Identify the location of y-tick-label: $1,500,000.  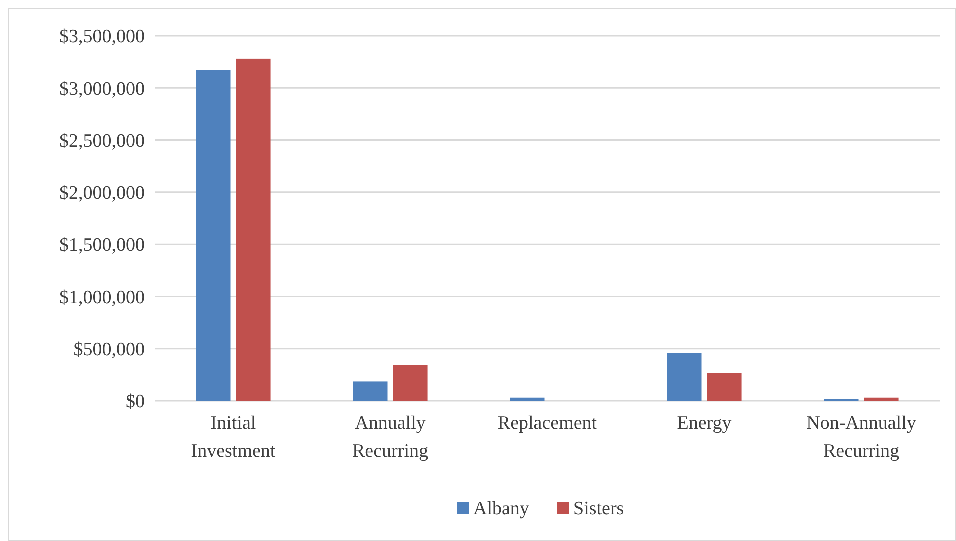
(102, 245).